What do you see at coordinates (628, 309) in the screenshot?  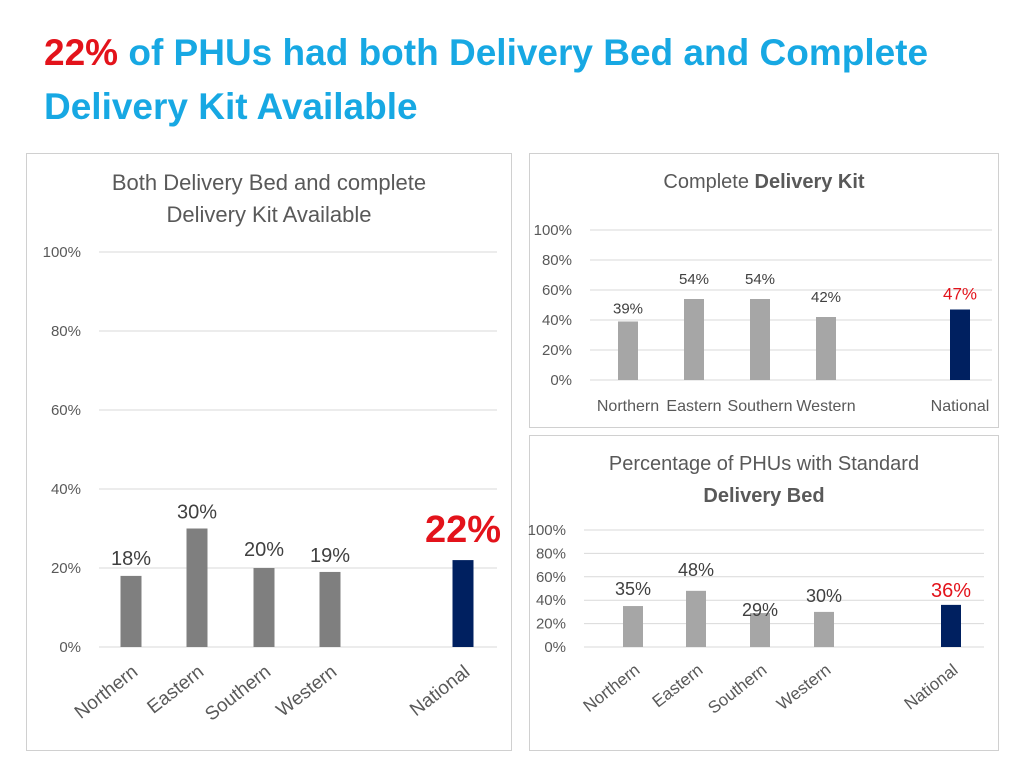 I see `data-label-northern: 39%` at bounding box center [628, 309].